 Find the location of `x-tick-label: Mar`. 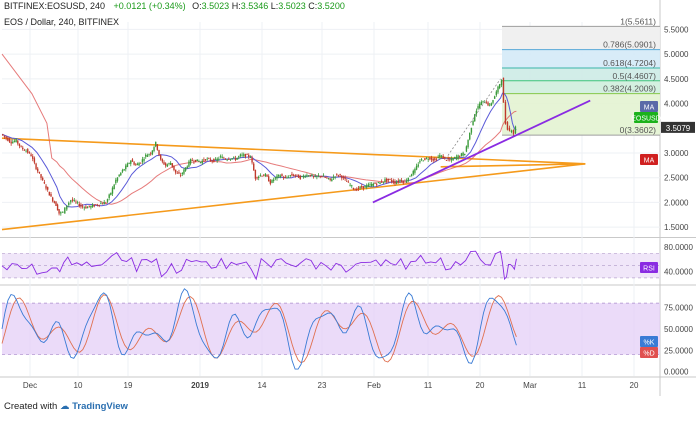

x-tick-label: Mar is located at coordinates (530, 385).